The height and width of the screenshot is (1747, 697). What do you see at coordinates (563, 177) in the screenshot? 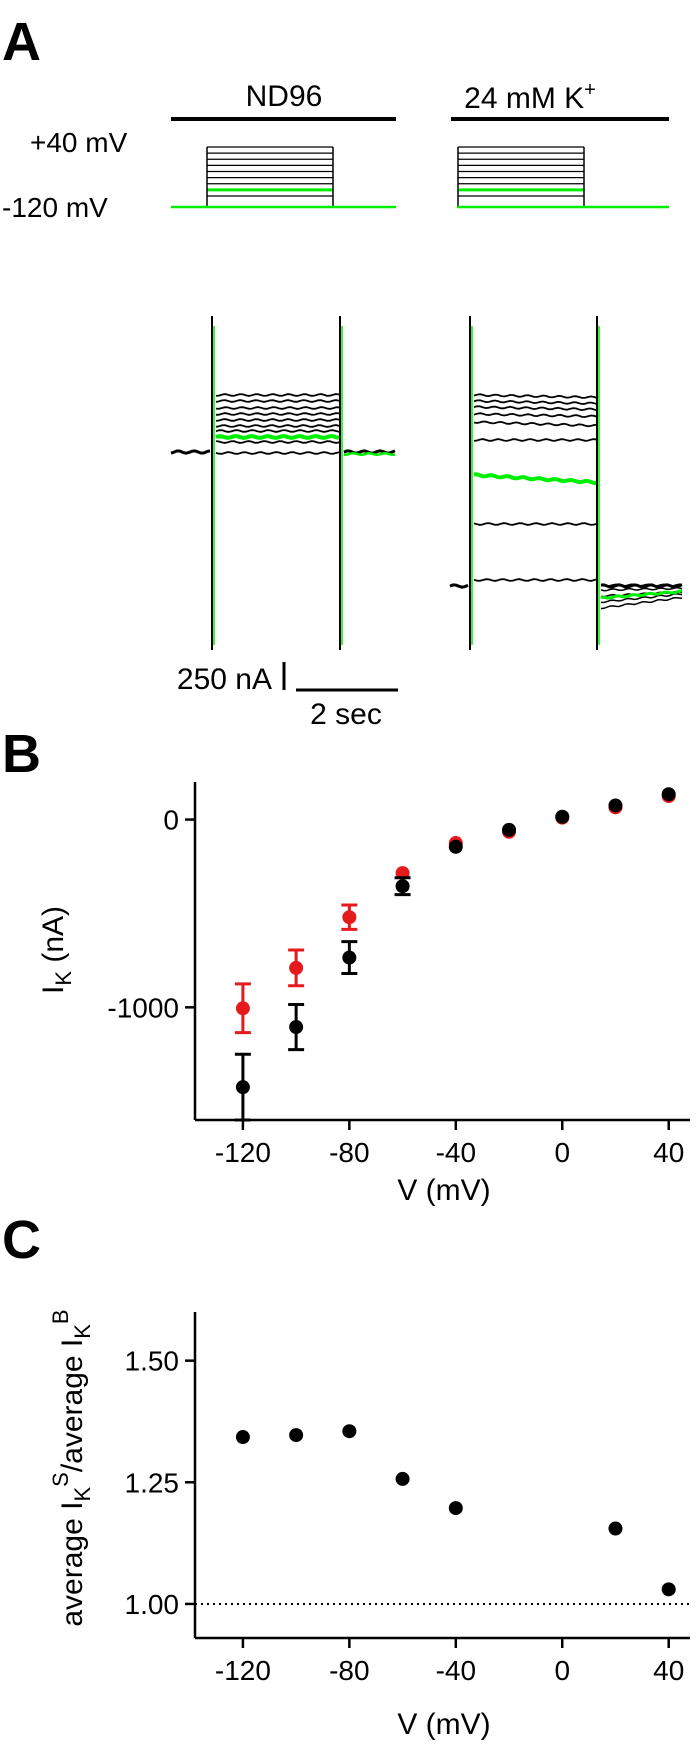
I see `voltage-protocol-highk` at bounding box center [563, 177].